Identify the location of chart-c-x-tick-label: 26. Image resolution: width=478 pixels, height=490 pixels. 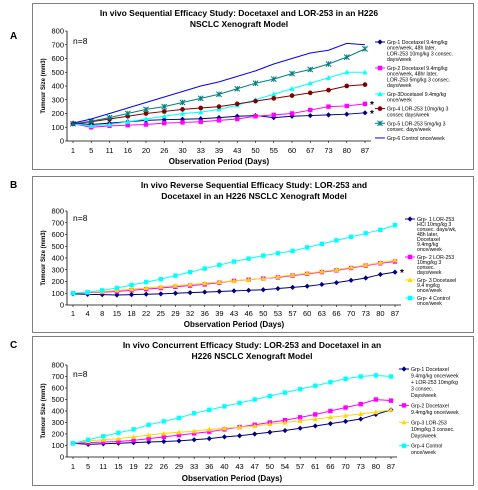
(164, 466).